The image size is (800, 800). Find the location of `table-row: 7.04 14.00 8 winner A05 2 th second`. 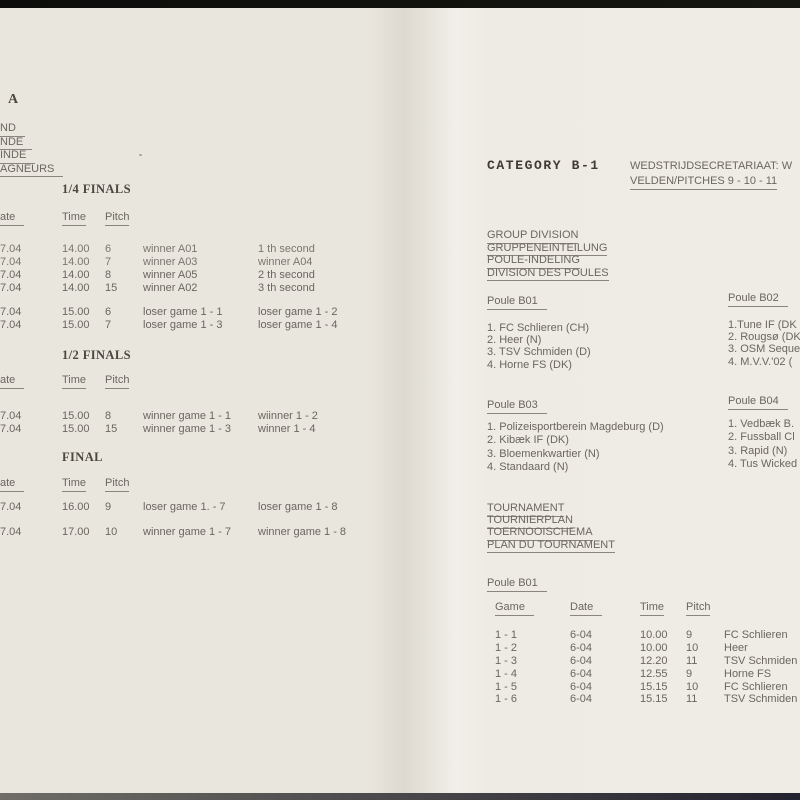

table-row: 7.04 14.00 8 winner A05 2 th second is located at coordinates (200, 275).